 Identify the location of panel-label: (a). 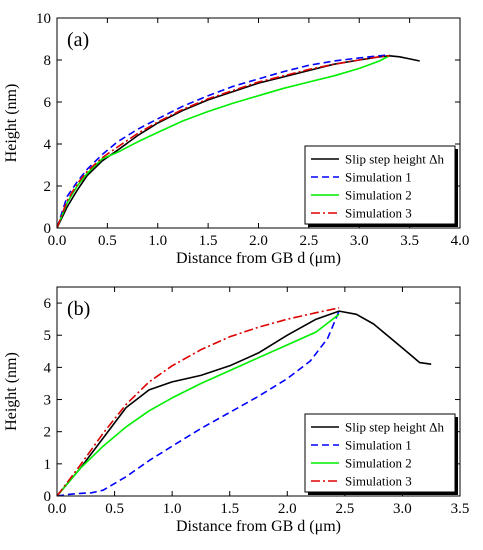
(78, 40).